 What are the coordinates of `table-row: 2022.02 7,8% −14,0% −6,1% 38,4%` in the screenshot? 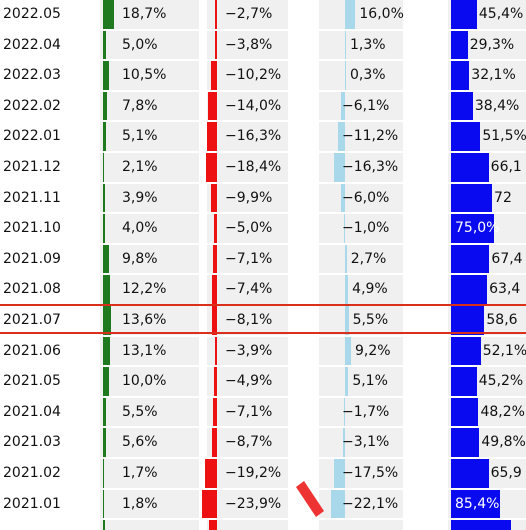 It's located at (263, 107).